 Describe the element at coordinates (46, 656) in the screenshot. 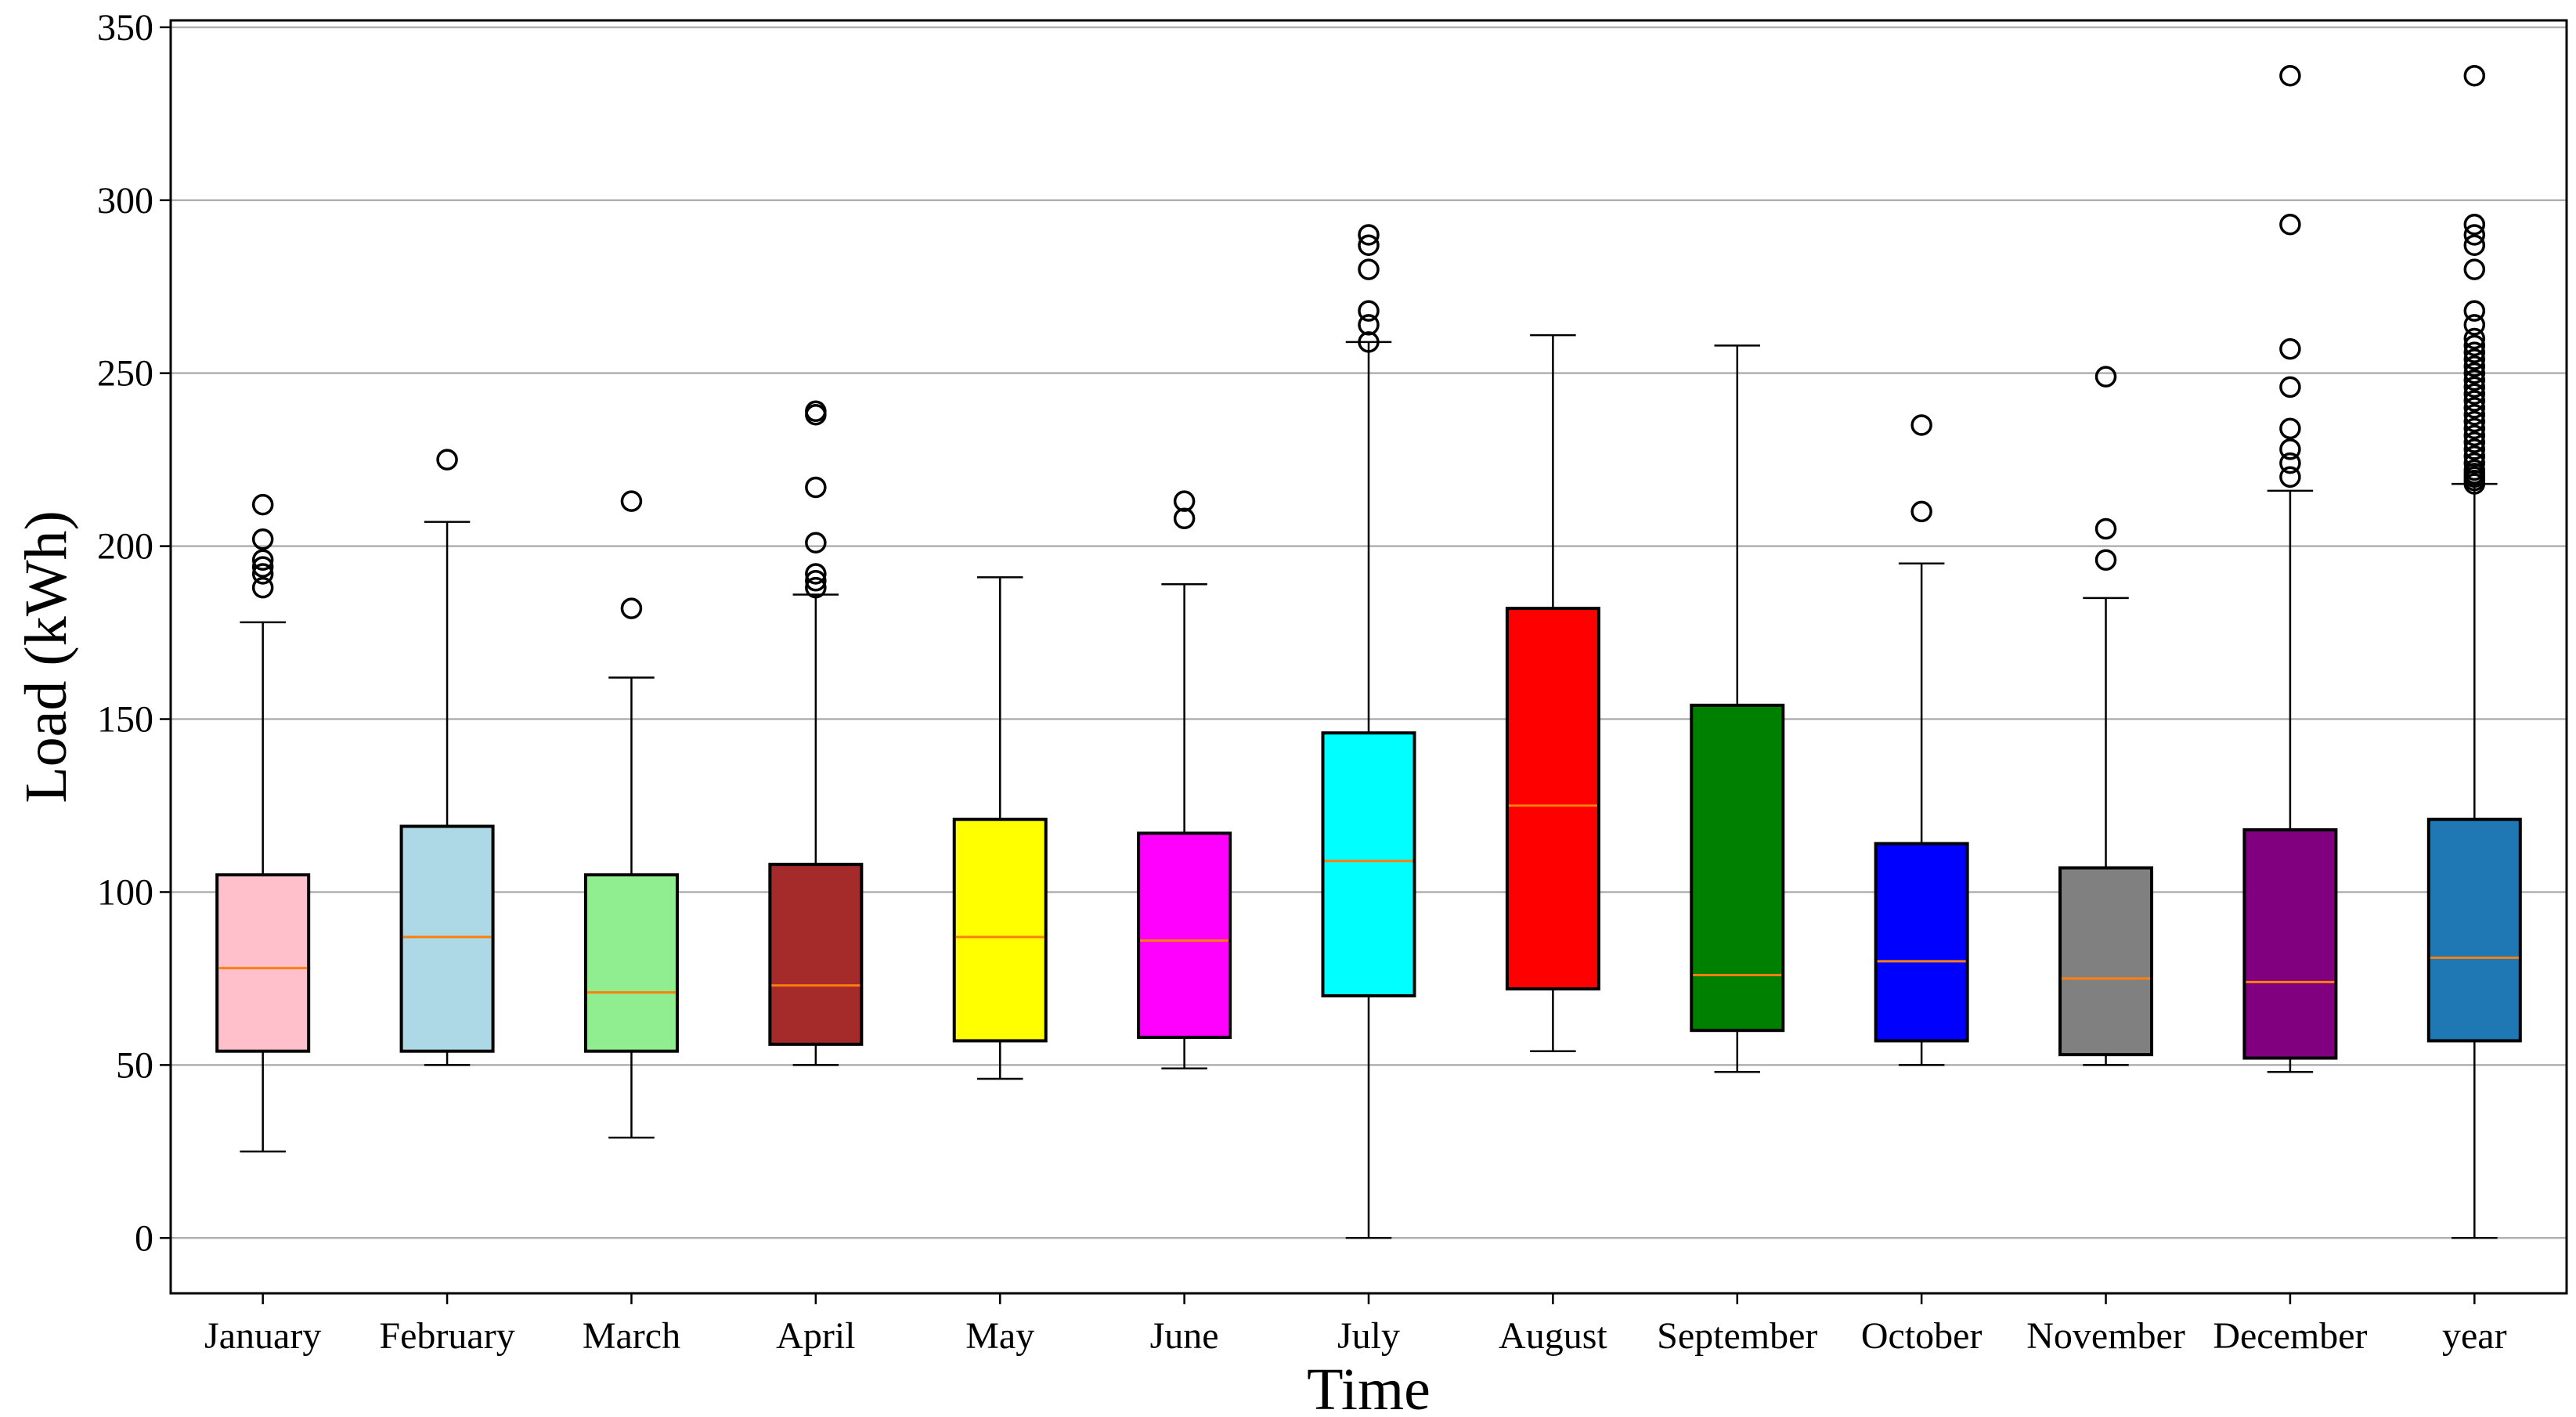

I see `y-axis-title: Load (kWh)` at that location.